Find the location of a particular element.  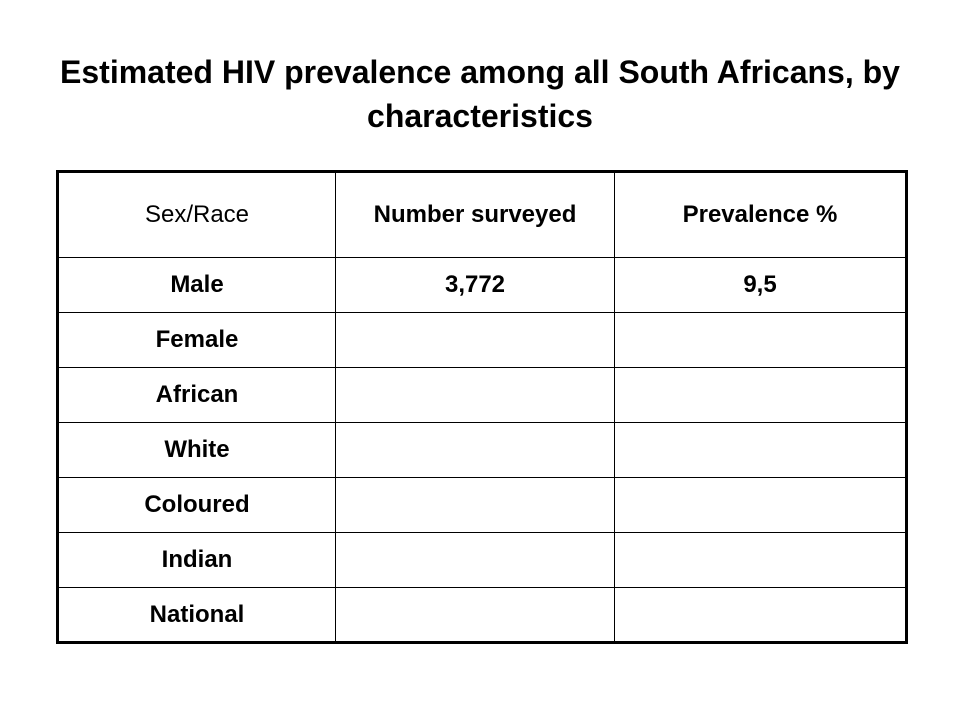

header-number-surveyed: Number surveyed is located at coordinates (475, 214).